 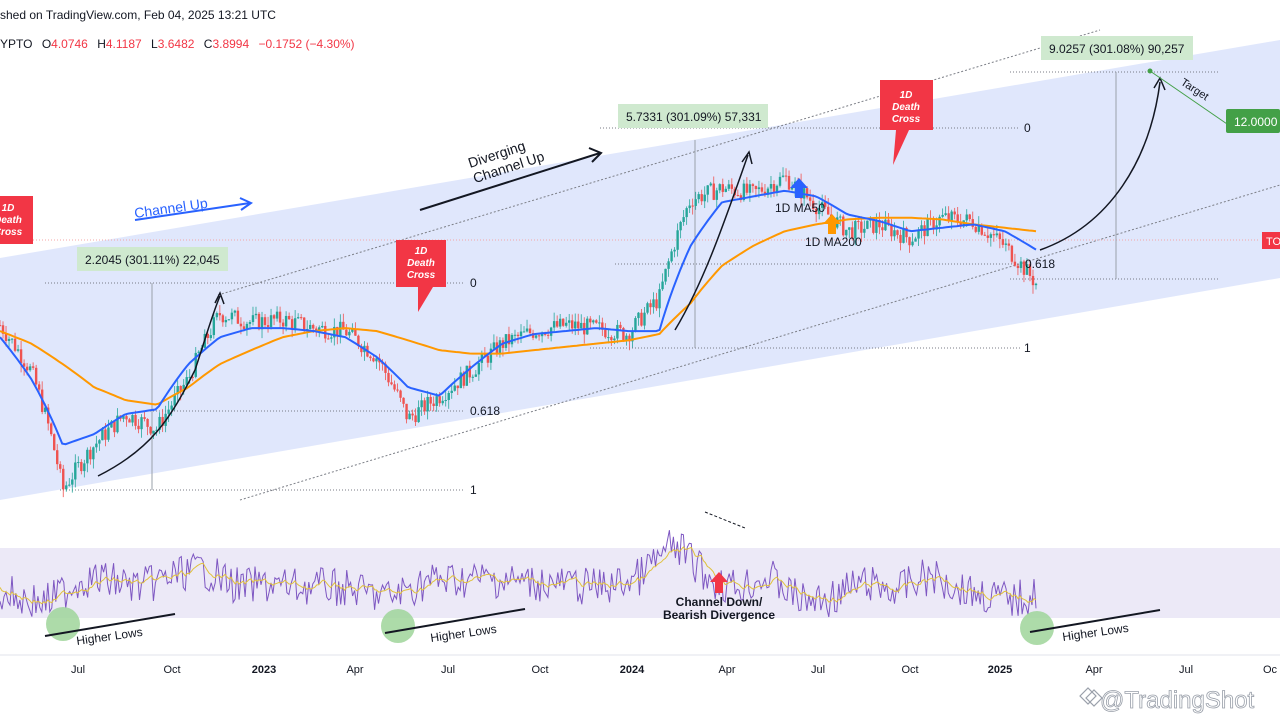 What do you see at coordinates (818, 670) in the screenshot?
I see `time-axis-label: Jul` at bounding box center [818, 670].